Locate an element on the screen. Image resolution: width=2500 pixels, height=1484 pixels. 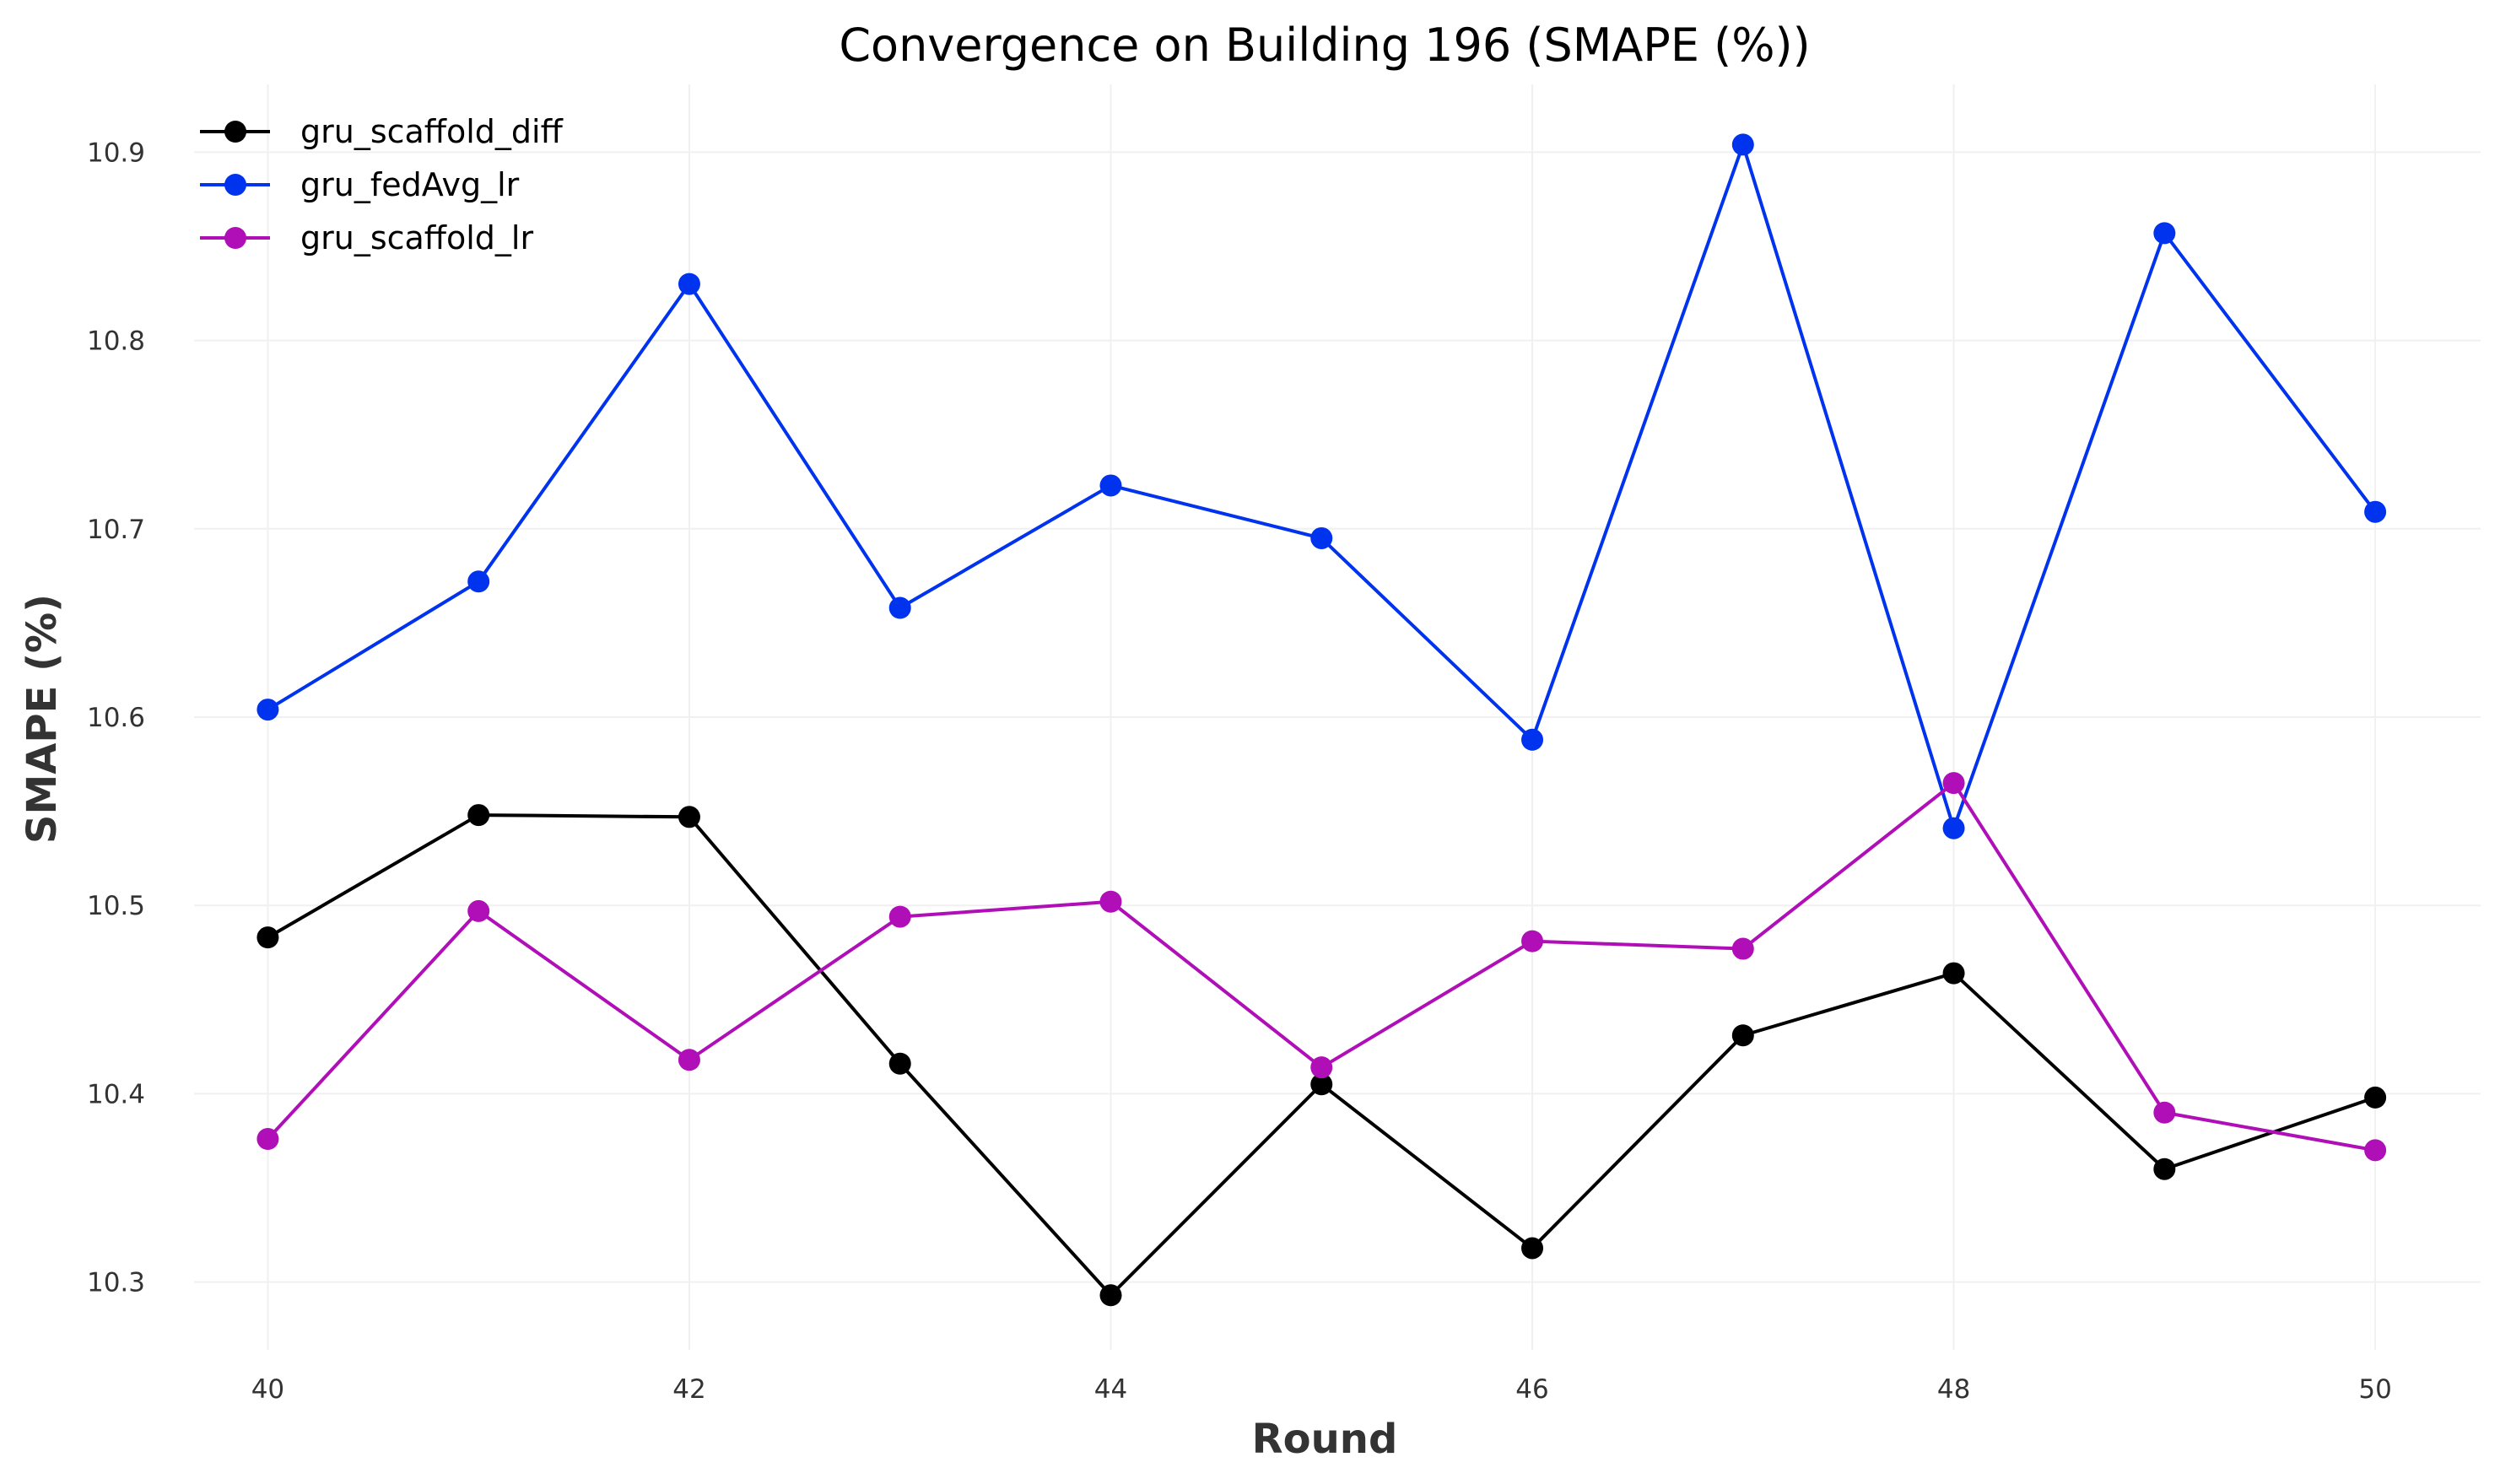
x-tick-label: 50 is located at coordinates (2374, 1389).